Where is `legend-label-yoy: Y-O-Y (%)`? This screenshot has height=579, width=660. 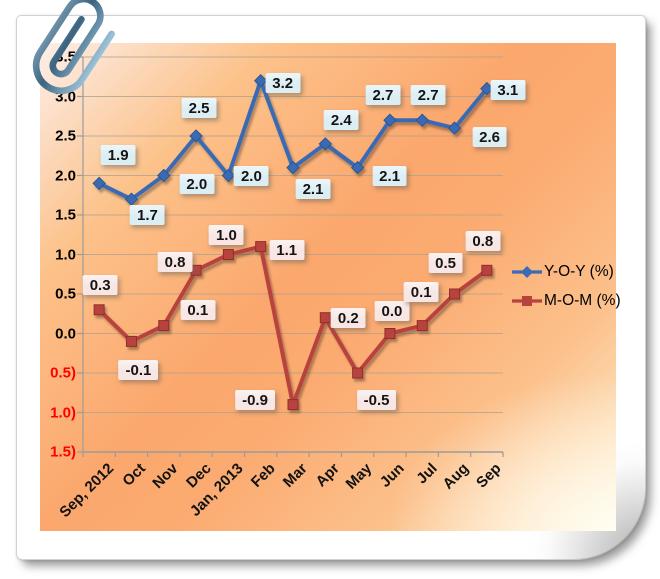
legend-label-yoy: Y-O-Y (%) is located at coordinates (579, 271).